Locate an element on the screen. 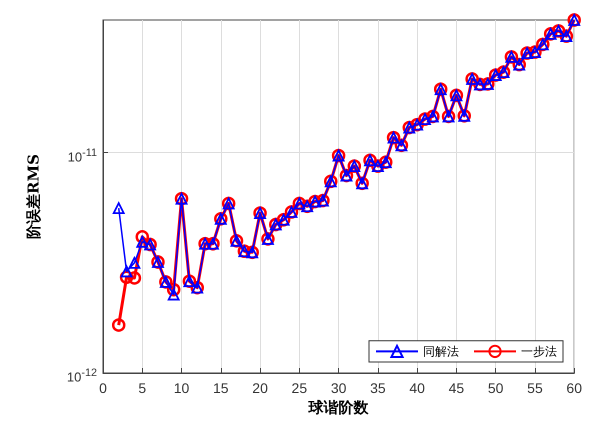  x-tick-label: 35 is located at coordinates (378, 388).